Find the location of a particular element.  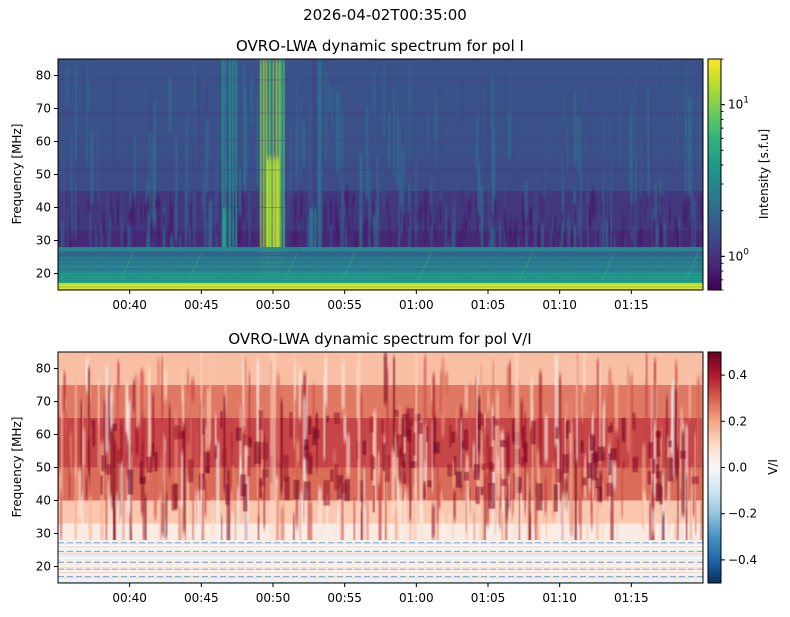

colorbar-tick-label: 0.2 is located at coordinates (737, 421).